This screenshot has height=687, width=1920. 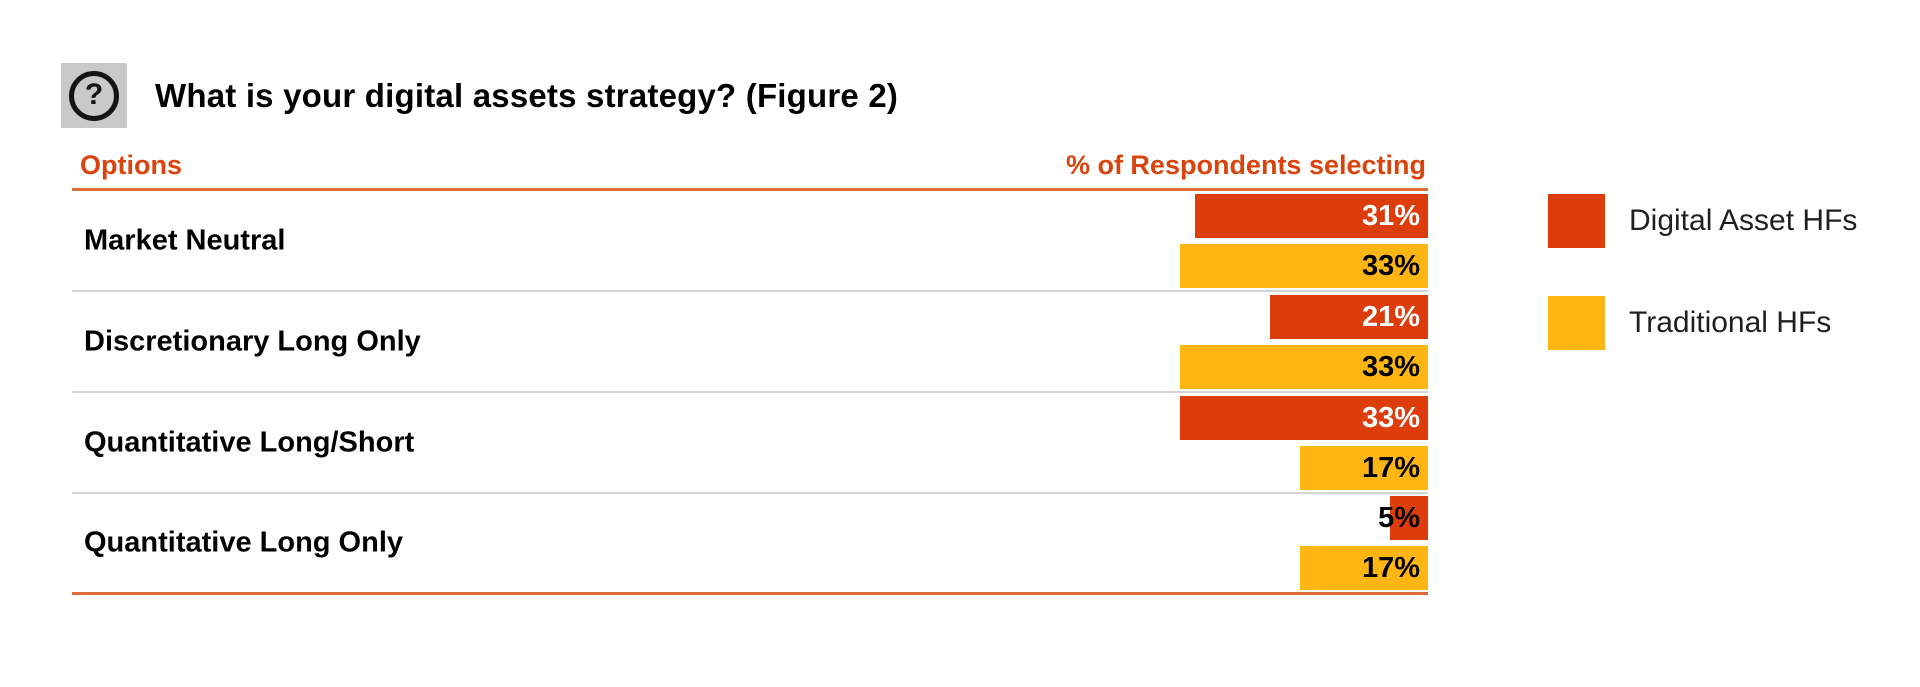 I want to click on legend-item-traditional-hfs: Traditional HFs, so click(x=1702, y=323).